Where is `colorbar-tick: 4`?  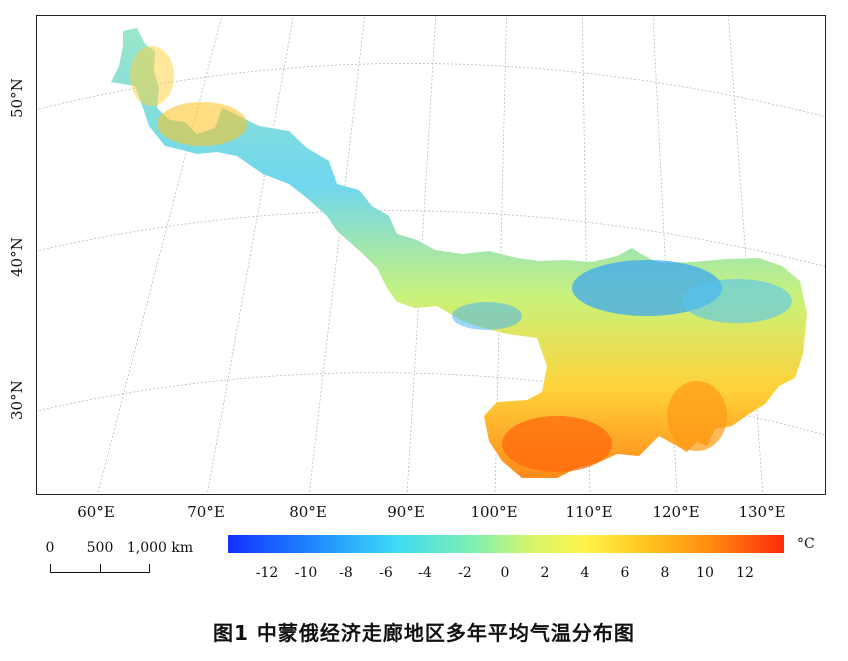 colorbar-tick: 4 is located at coordinates (585, 573).